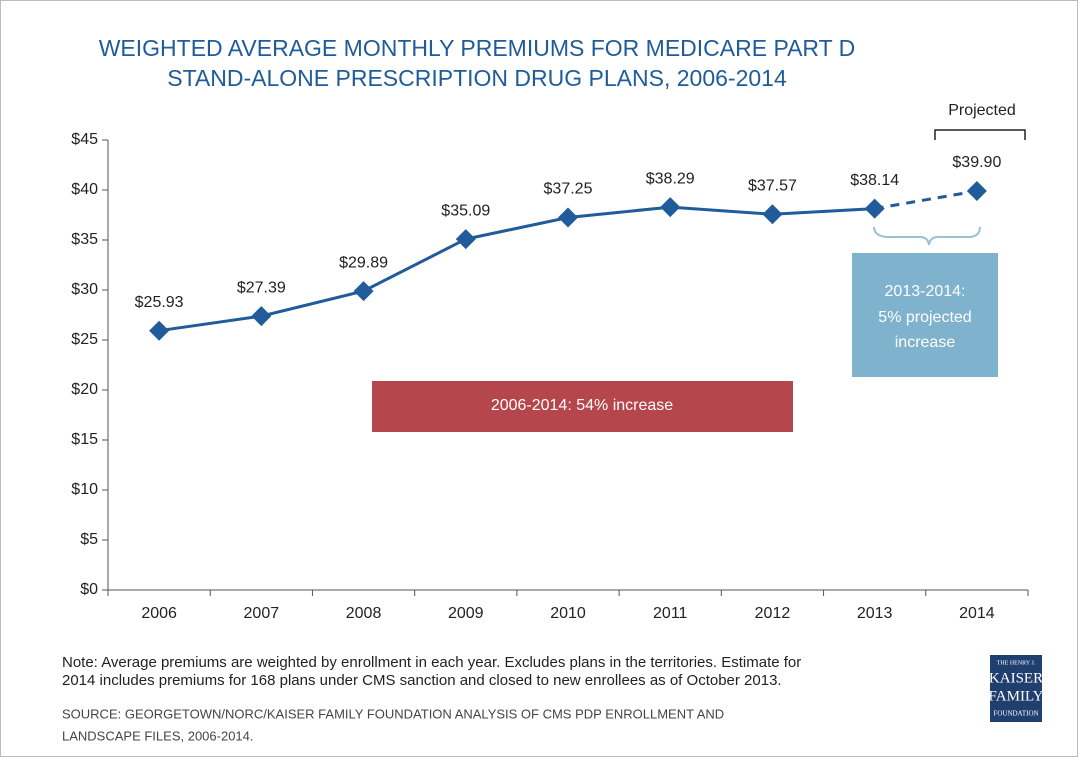  Describe the element at coordinates (925, 342) in the screenshot. I see `annotation-text: increase` at that location.